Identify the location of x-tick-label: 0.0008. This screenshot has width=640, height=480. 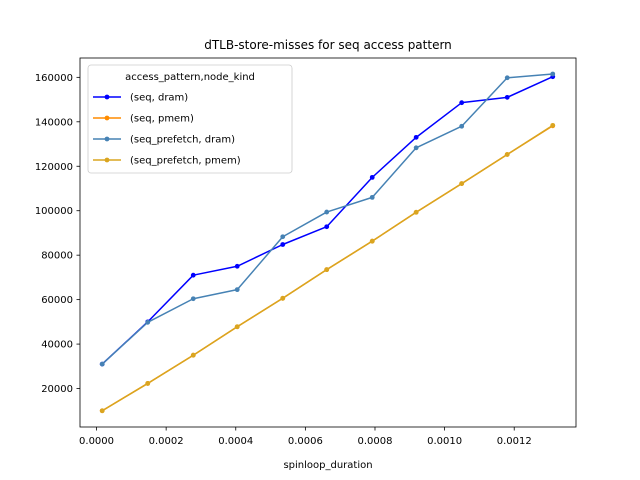
(374, 441).